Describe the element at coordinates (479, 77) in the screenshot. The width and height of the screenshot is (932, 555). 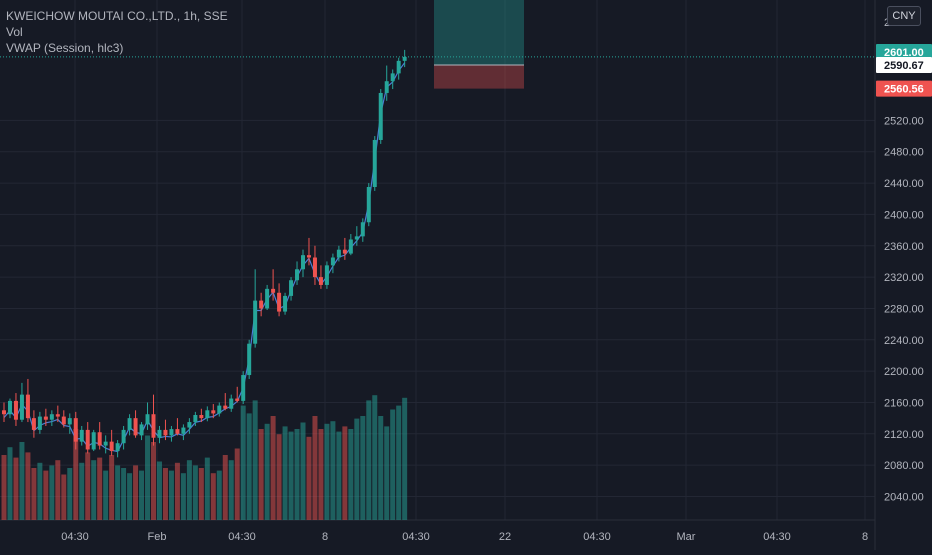
I see `long-position-stop-zone` at that location.